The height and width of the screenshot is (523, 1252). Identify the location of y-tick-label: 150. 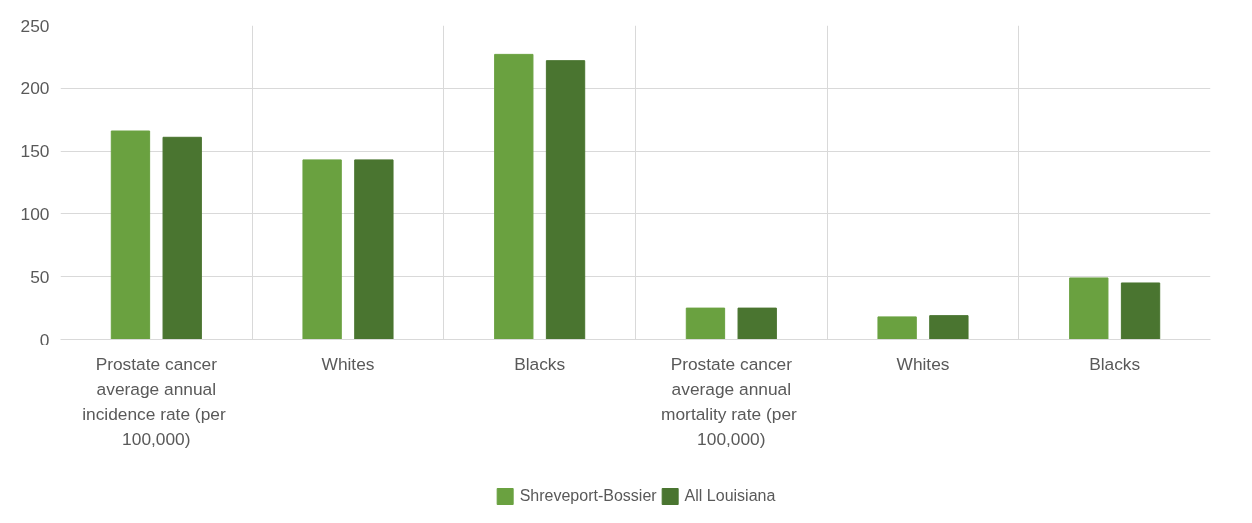
(35, 151).